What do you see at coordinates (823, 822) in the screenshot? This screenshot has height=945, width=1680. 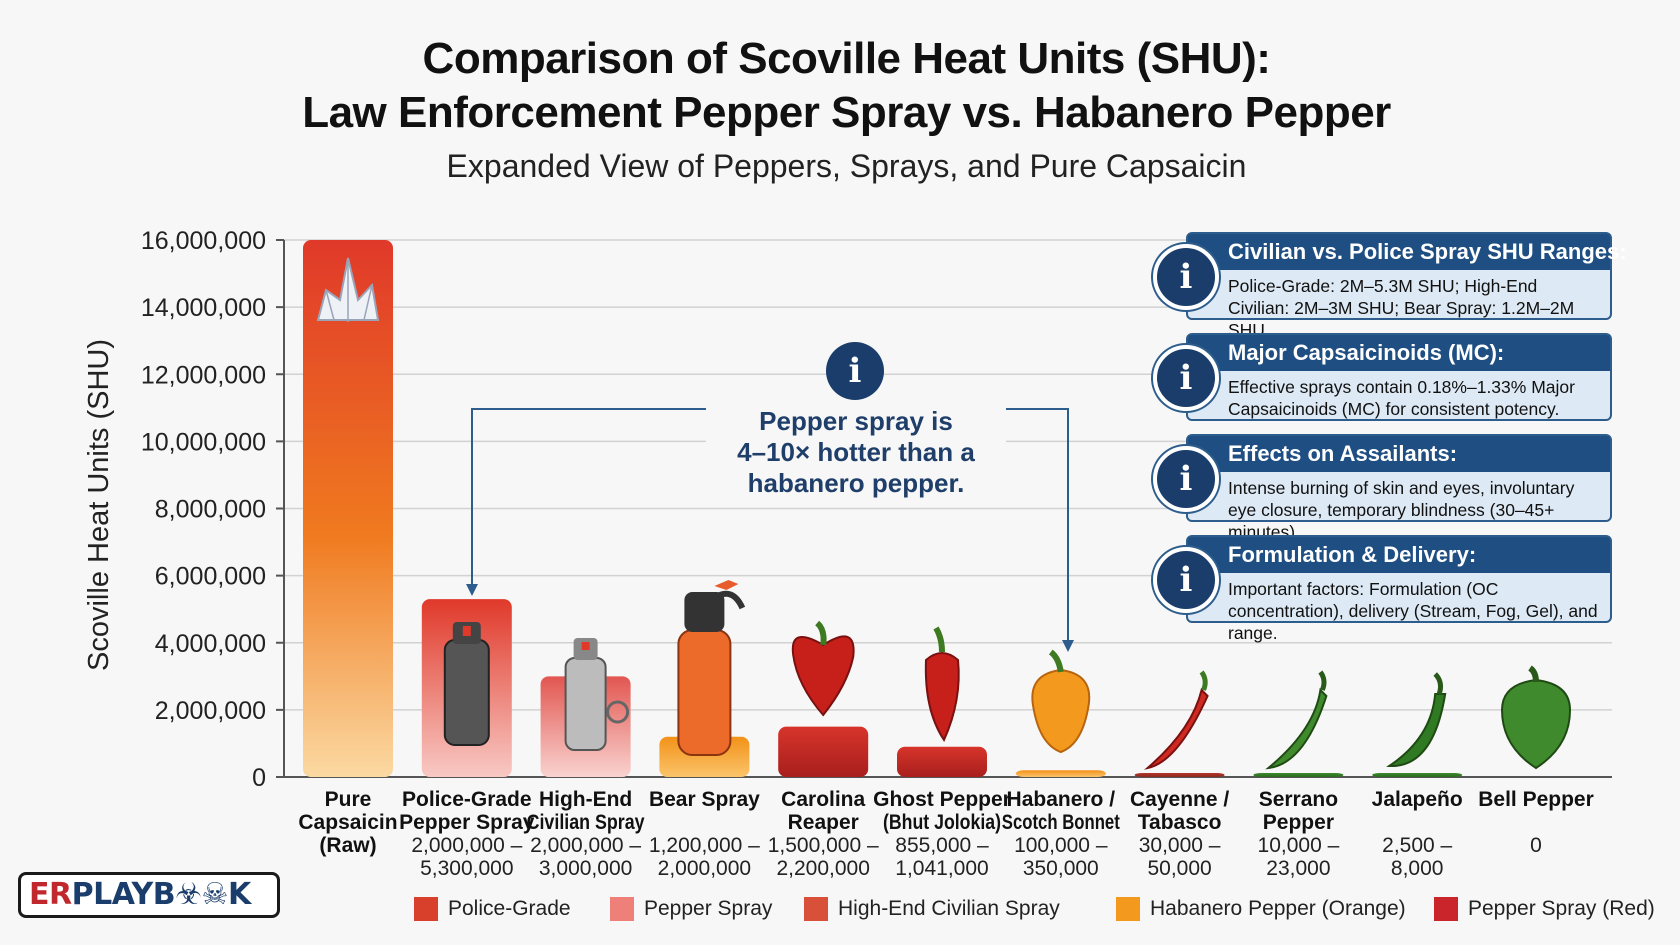 I see `category-label: Reaper` at bounding box center [823, 822].